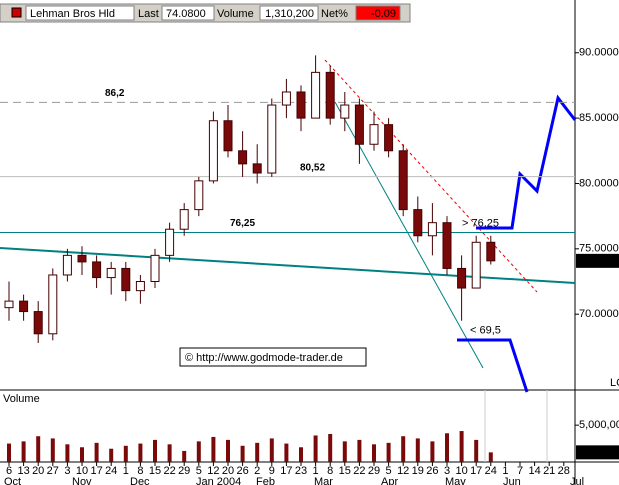  What do you see at coordinates (520, 471) in the screenshot?
I see `x-tick-label: 7` at bounding box center [520, 471].